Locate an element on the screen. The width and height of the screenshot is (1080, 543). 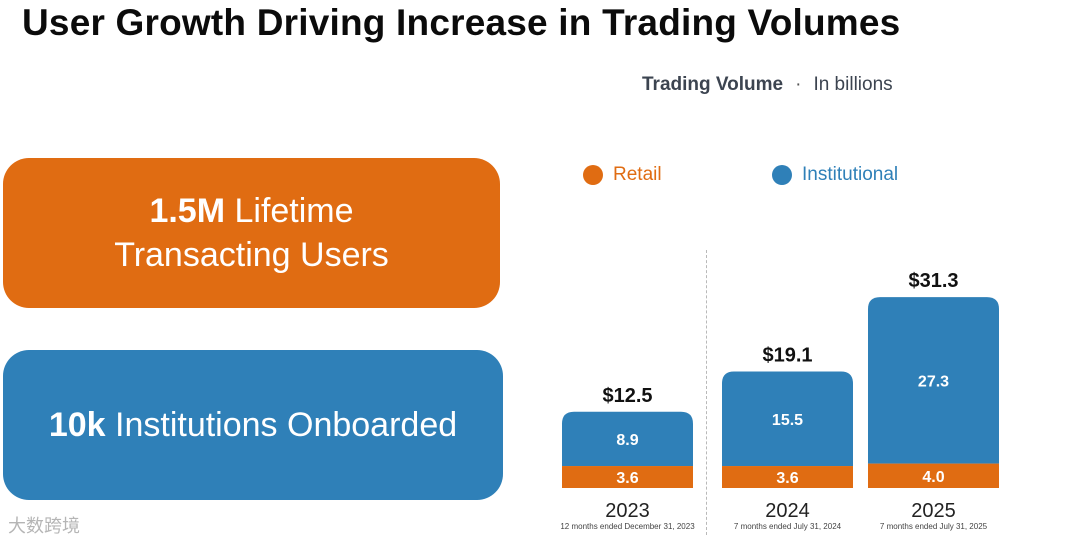
legend-retail-label: Retail is located at coordinates (637, 174).